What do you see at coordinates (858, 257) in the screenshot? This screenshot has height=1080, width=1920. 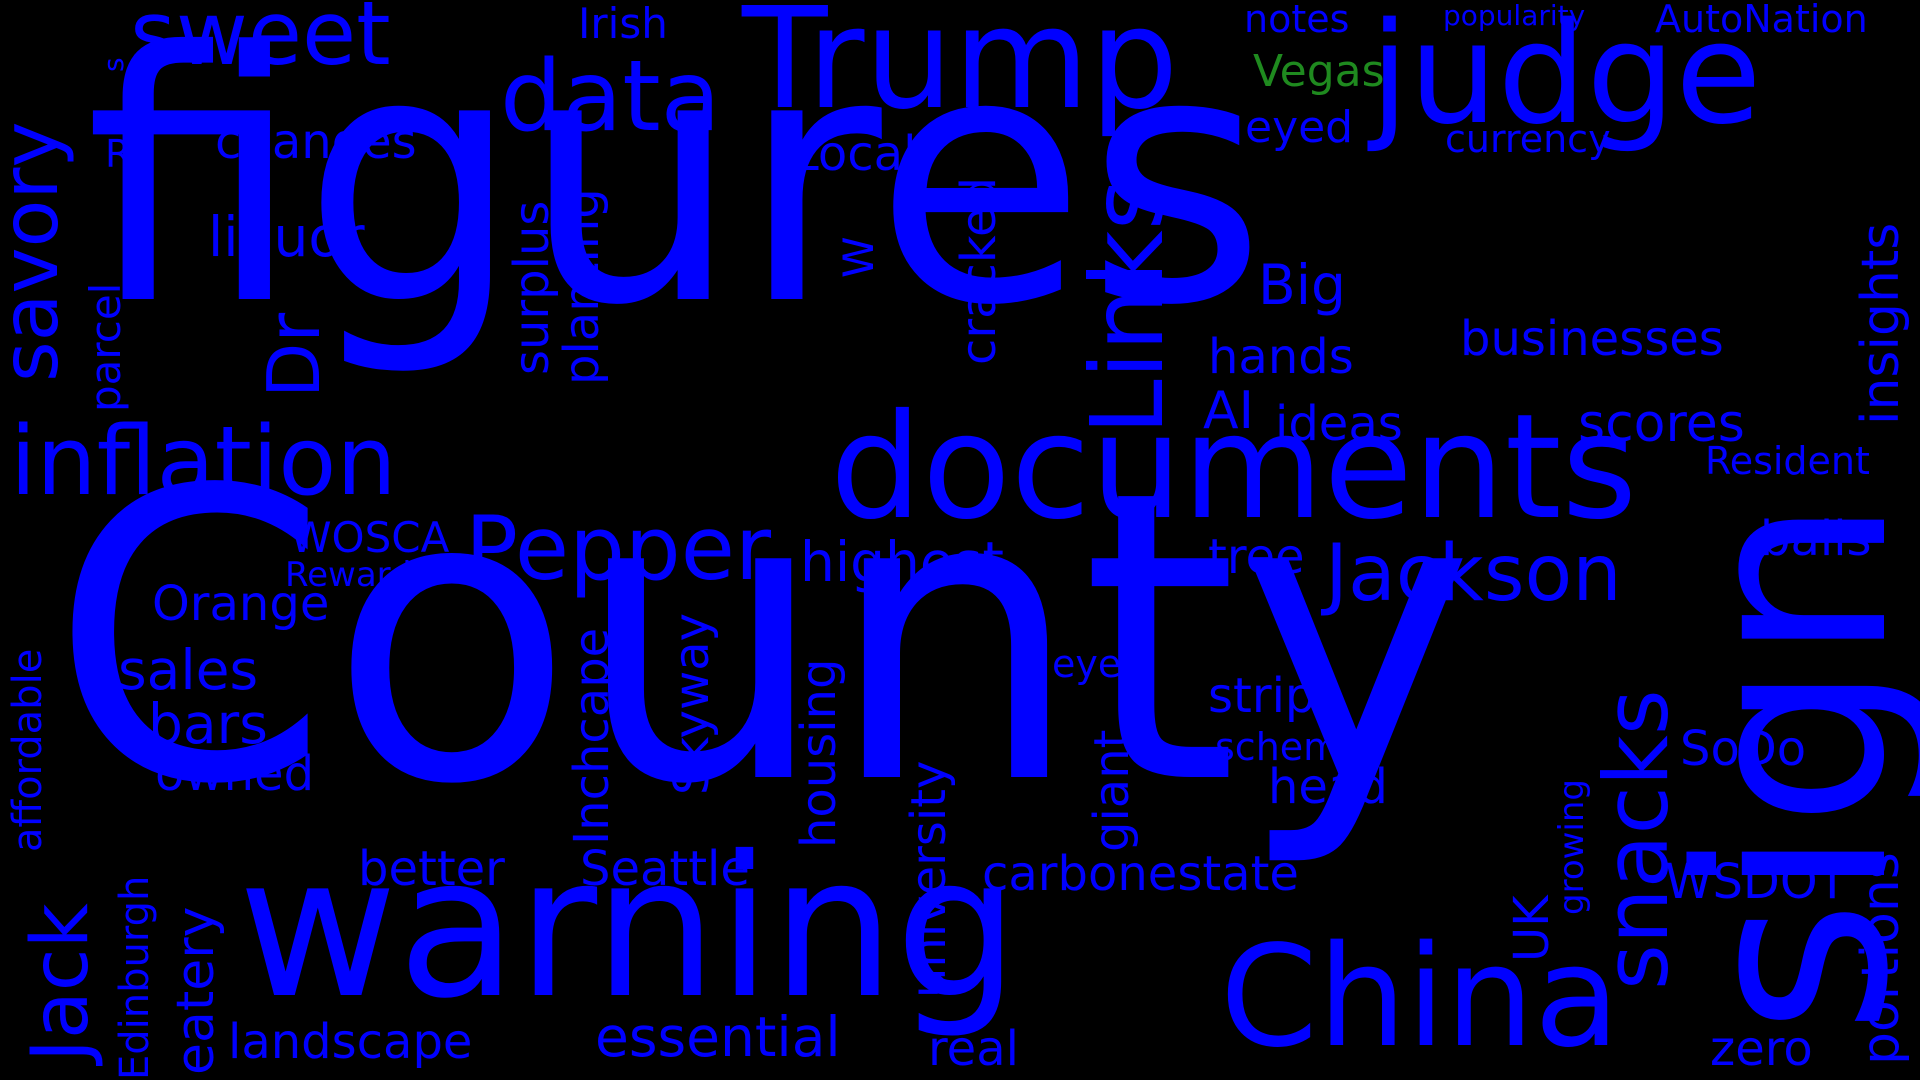 I see `word-w: W` at bounding box center [858, 257].